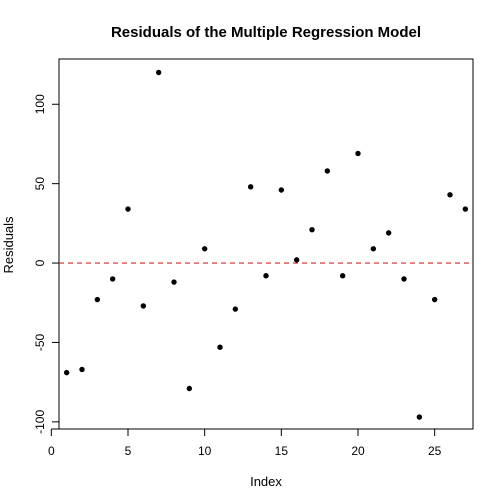 The image size is (504, 504). What do you see at coordinates (128, 451) in the screenshot?
I see `x-tick-label: 5` at bounding box center [128, 451].